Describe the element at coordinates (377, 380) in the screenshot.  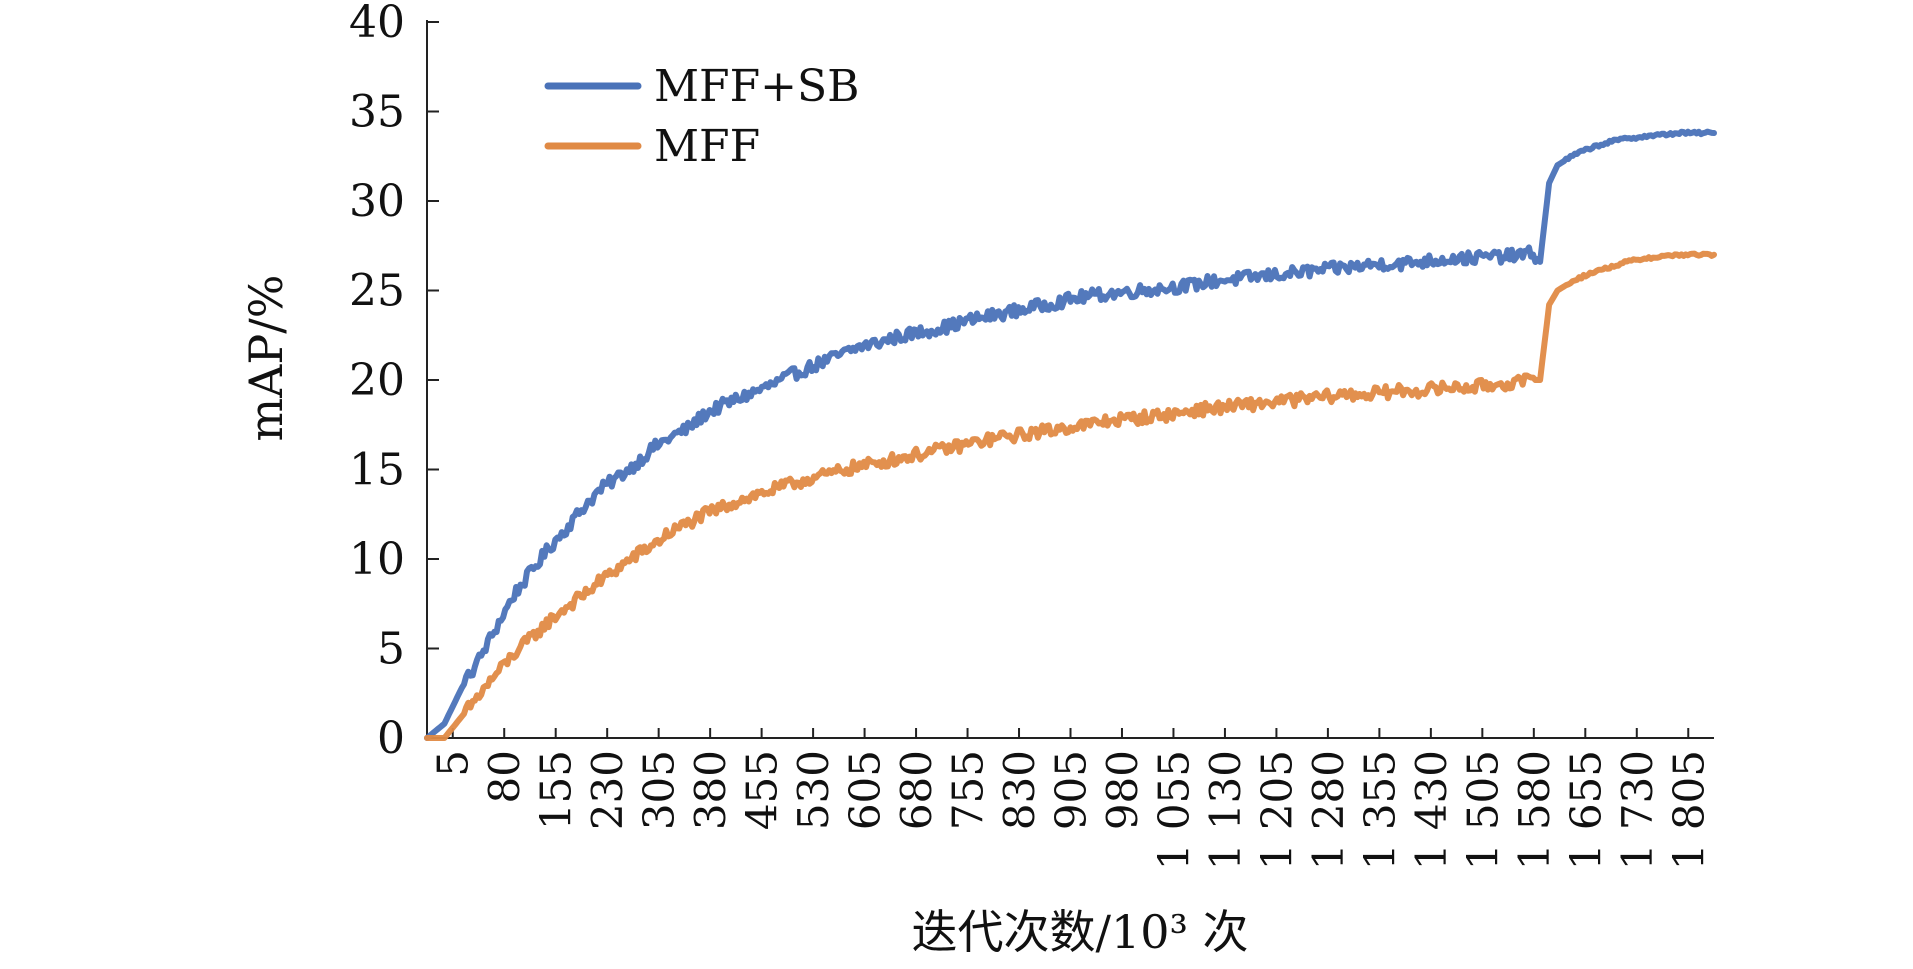
I see `y-tick-label: 20` at that location.